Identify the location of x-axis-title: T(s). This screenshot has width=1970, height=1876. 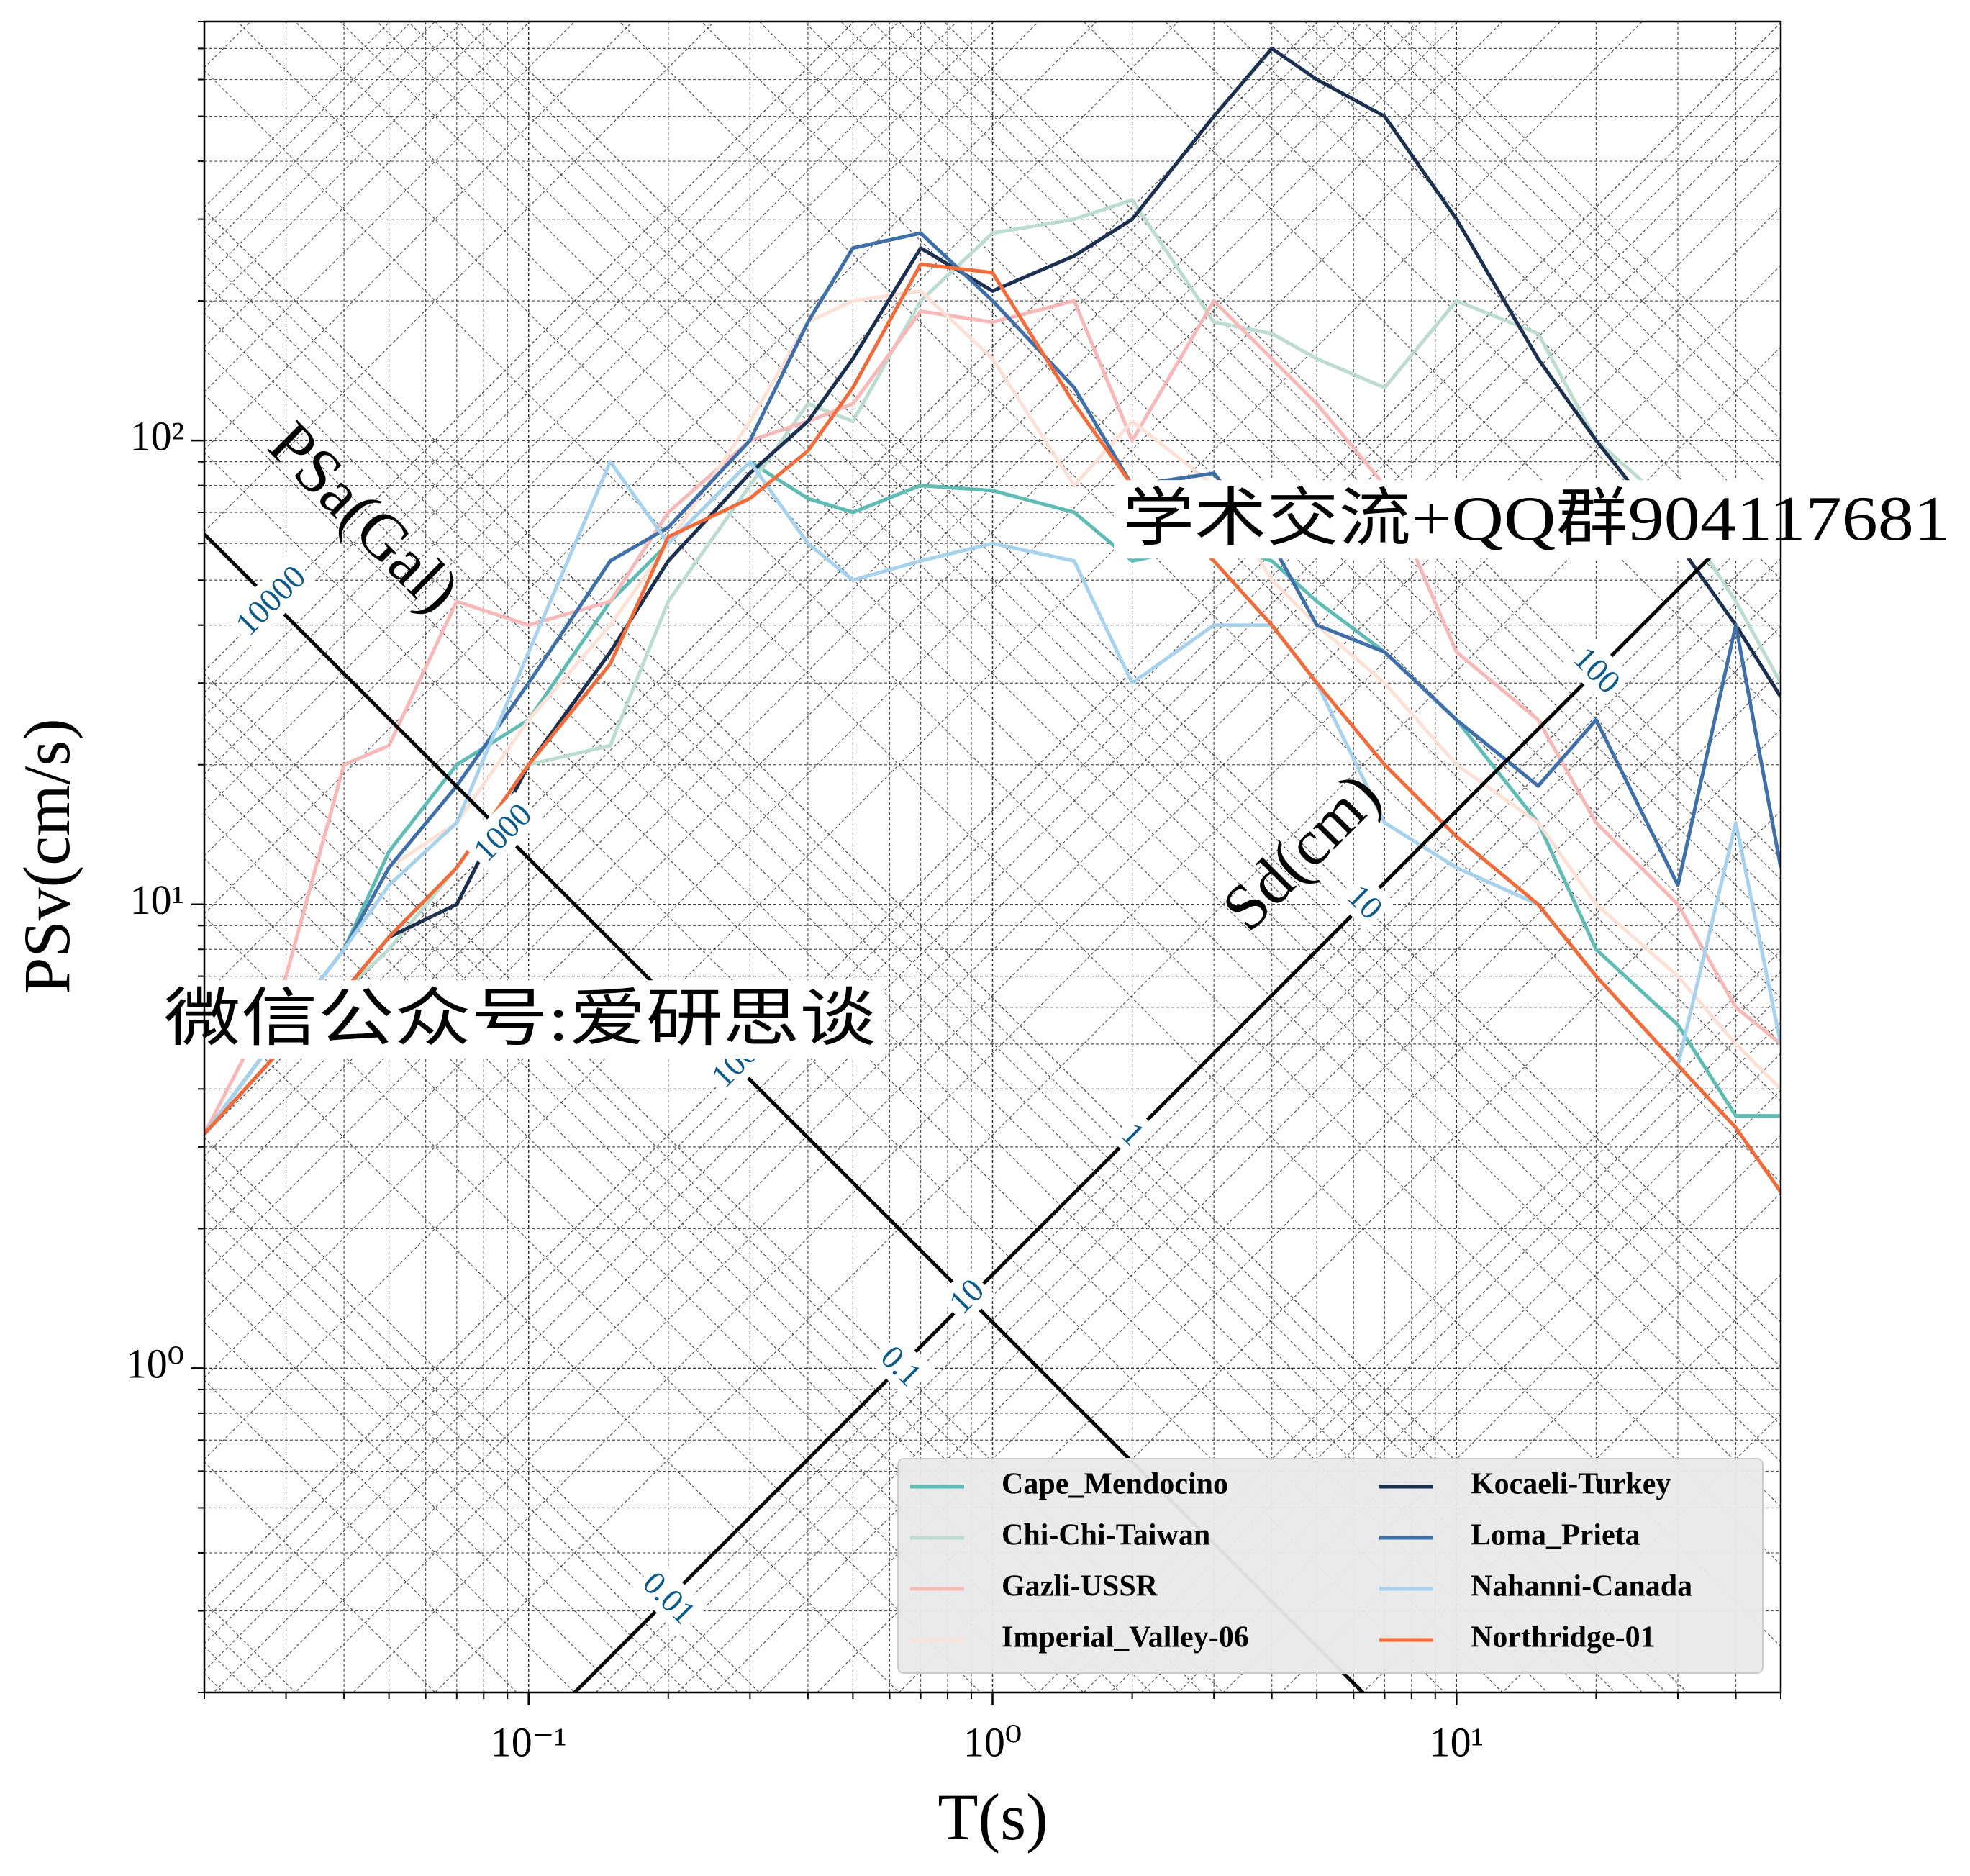
(993, 1817).